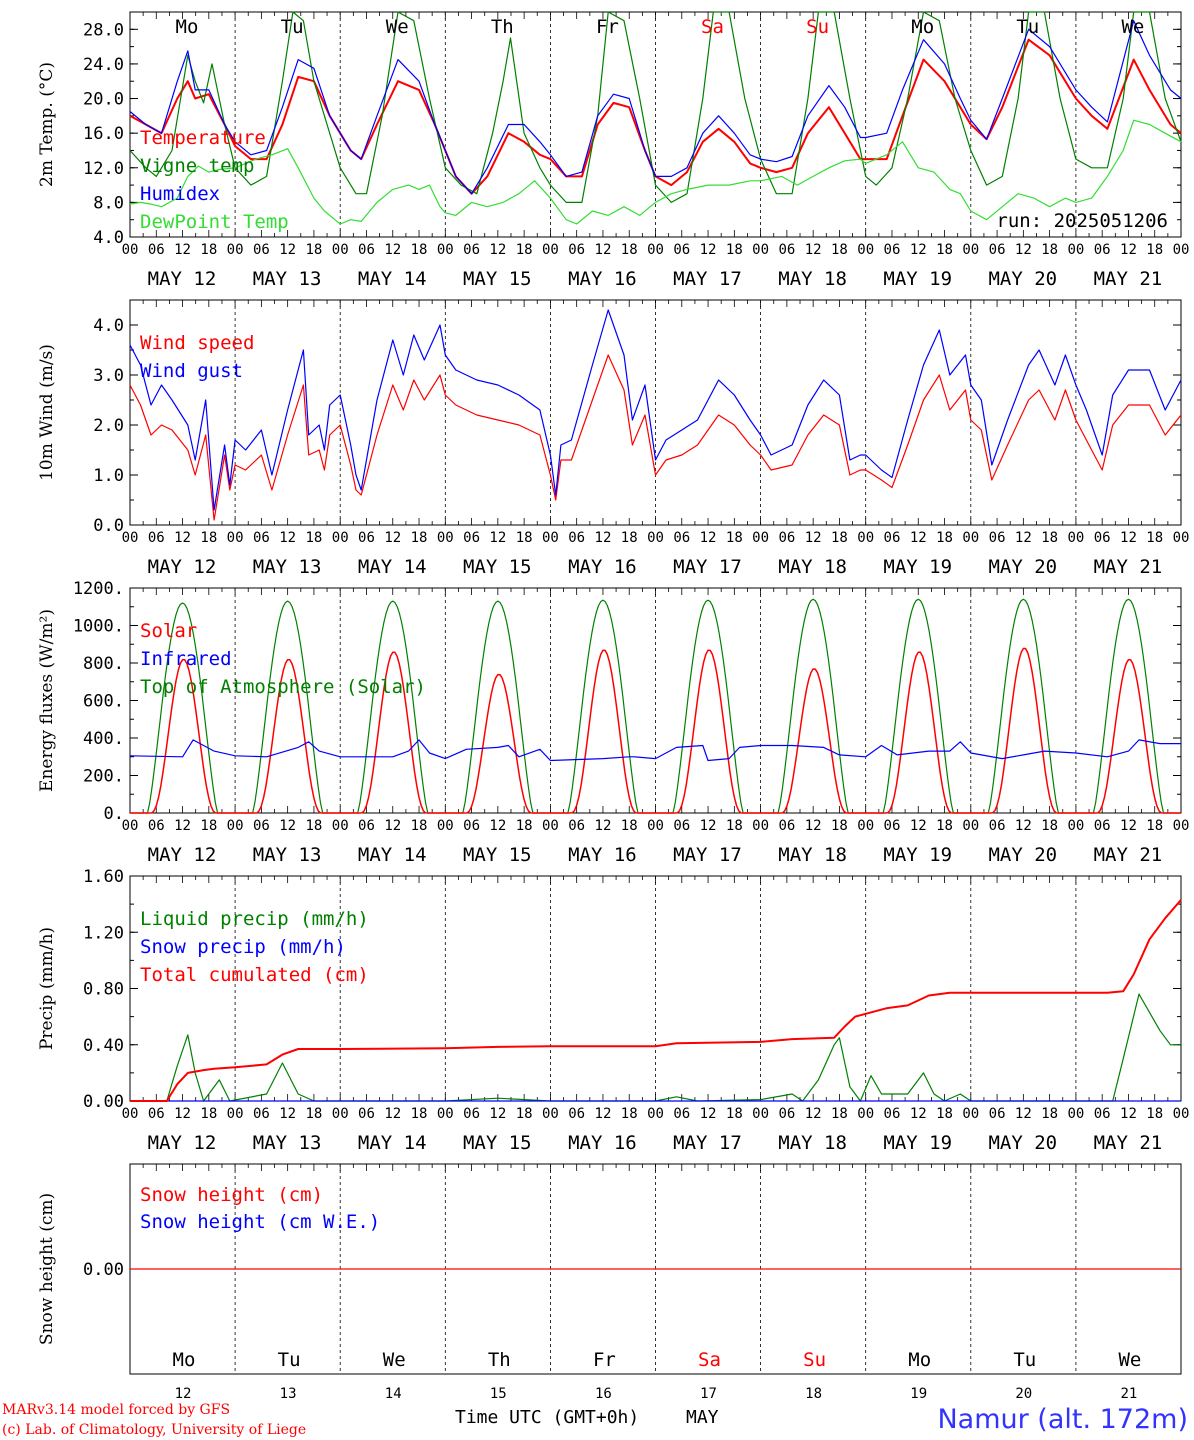  What do you see at coordinates (108, 426) in the screenshot?
I see `y-tick-label: 2.0` at bounding box center [108, 426].